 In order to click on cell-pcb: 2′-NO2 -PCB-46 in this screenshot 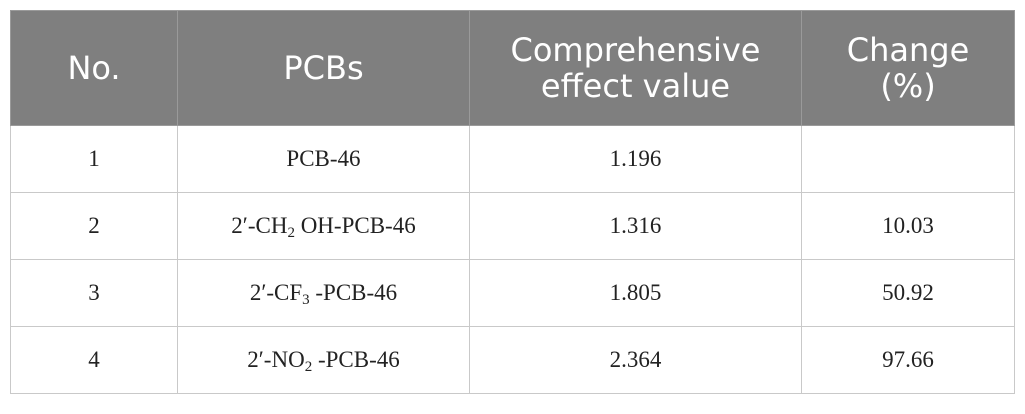, I will do `click(323, 360)`.